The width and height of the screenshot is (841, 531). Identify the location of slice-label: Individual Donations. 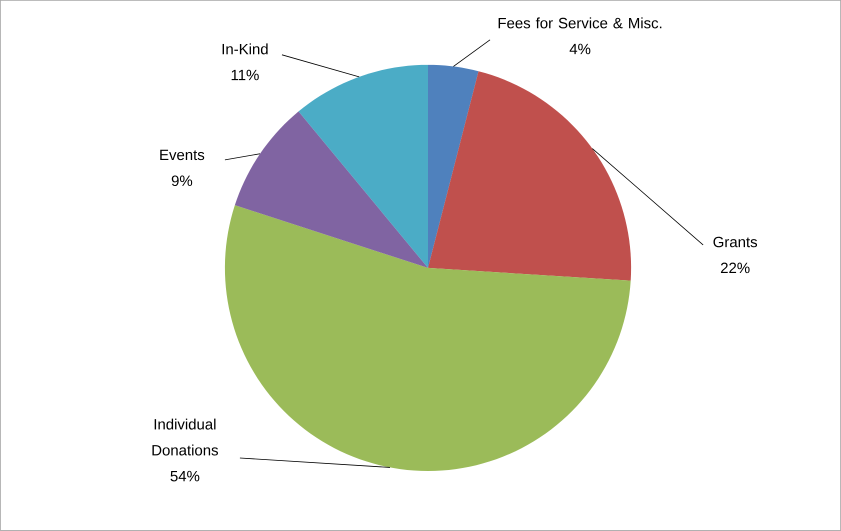
(185, 437).